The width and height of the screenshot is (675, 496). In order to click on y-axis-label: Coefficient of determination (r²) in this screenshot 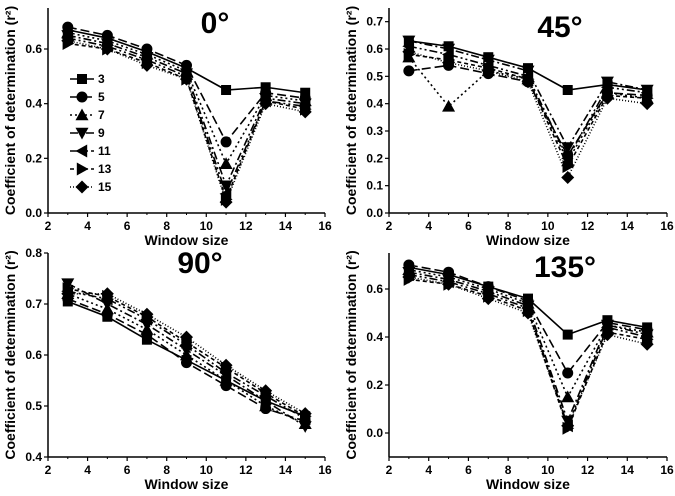, I will do `click(10, 354)`.